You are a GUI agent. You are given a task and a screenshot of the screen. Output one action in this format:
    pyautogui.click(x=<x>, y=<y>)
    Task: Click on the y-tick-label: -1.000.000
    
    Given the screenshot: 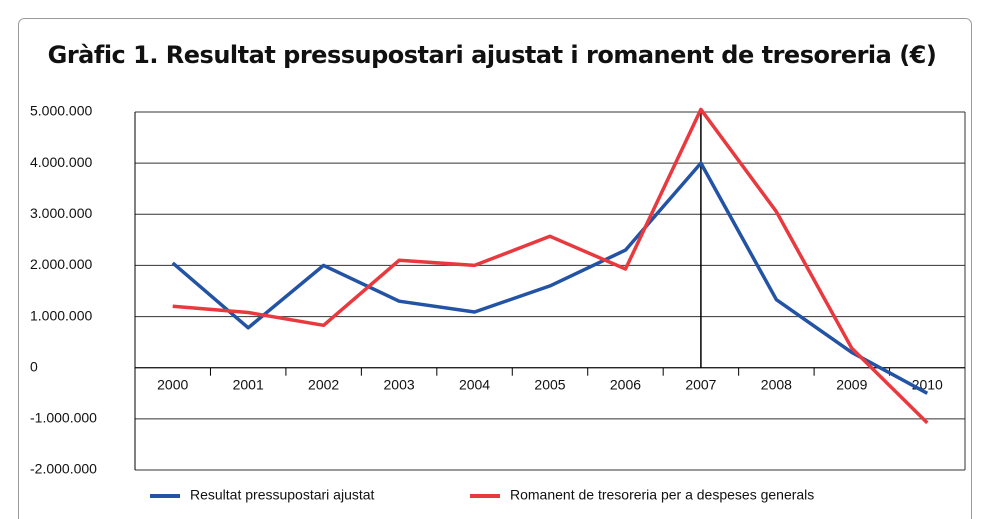 What is the action you would take?
    pyautogui.click(x=63, y=418)
    